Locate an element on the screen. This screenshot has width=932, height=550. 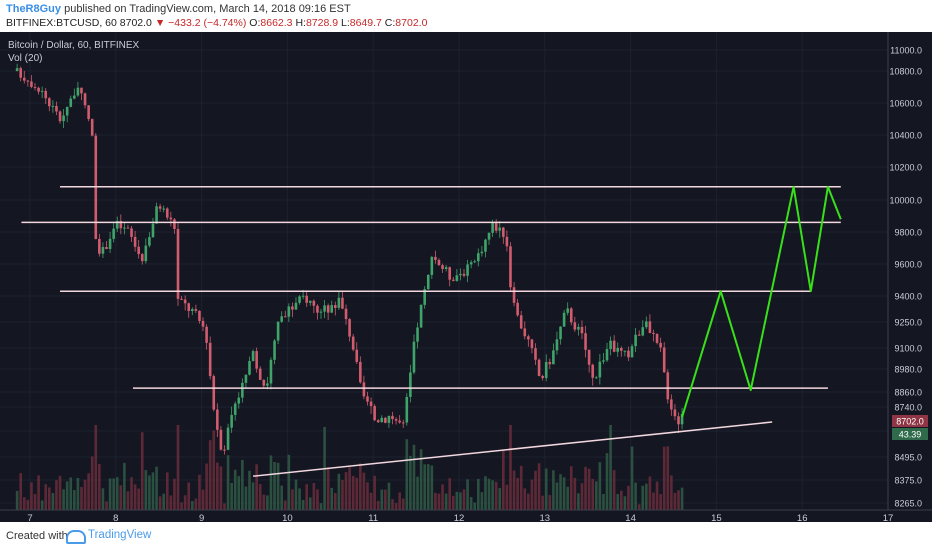
author-link: TheR8Guy is located at coordinates (34, 9).